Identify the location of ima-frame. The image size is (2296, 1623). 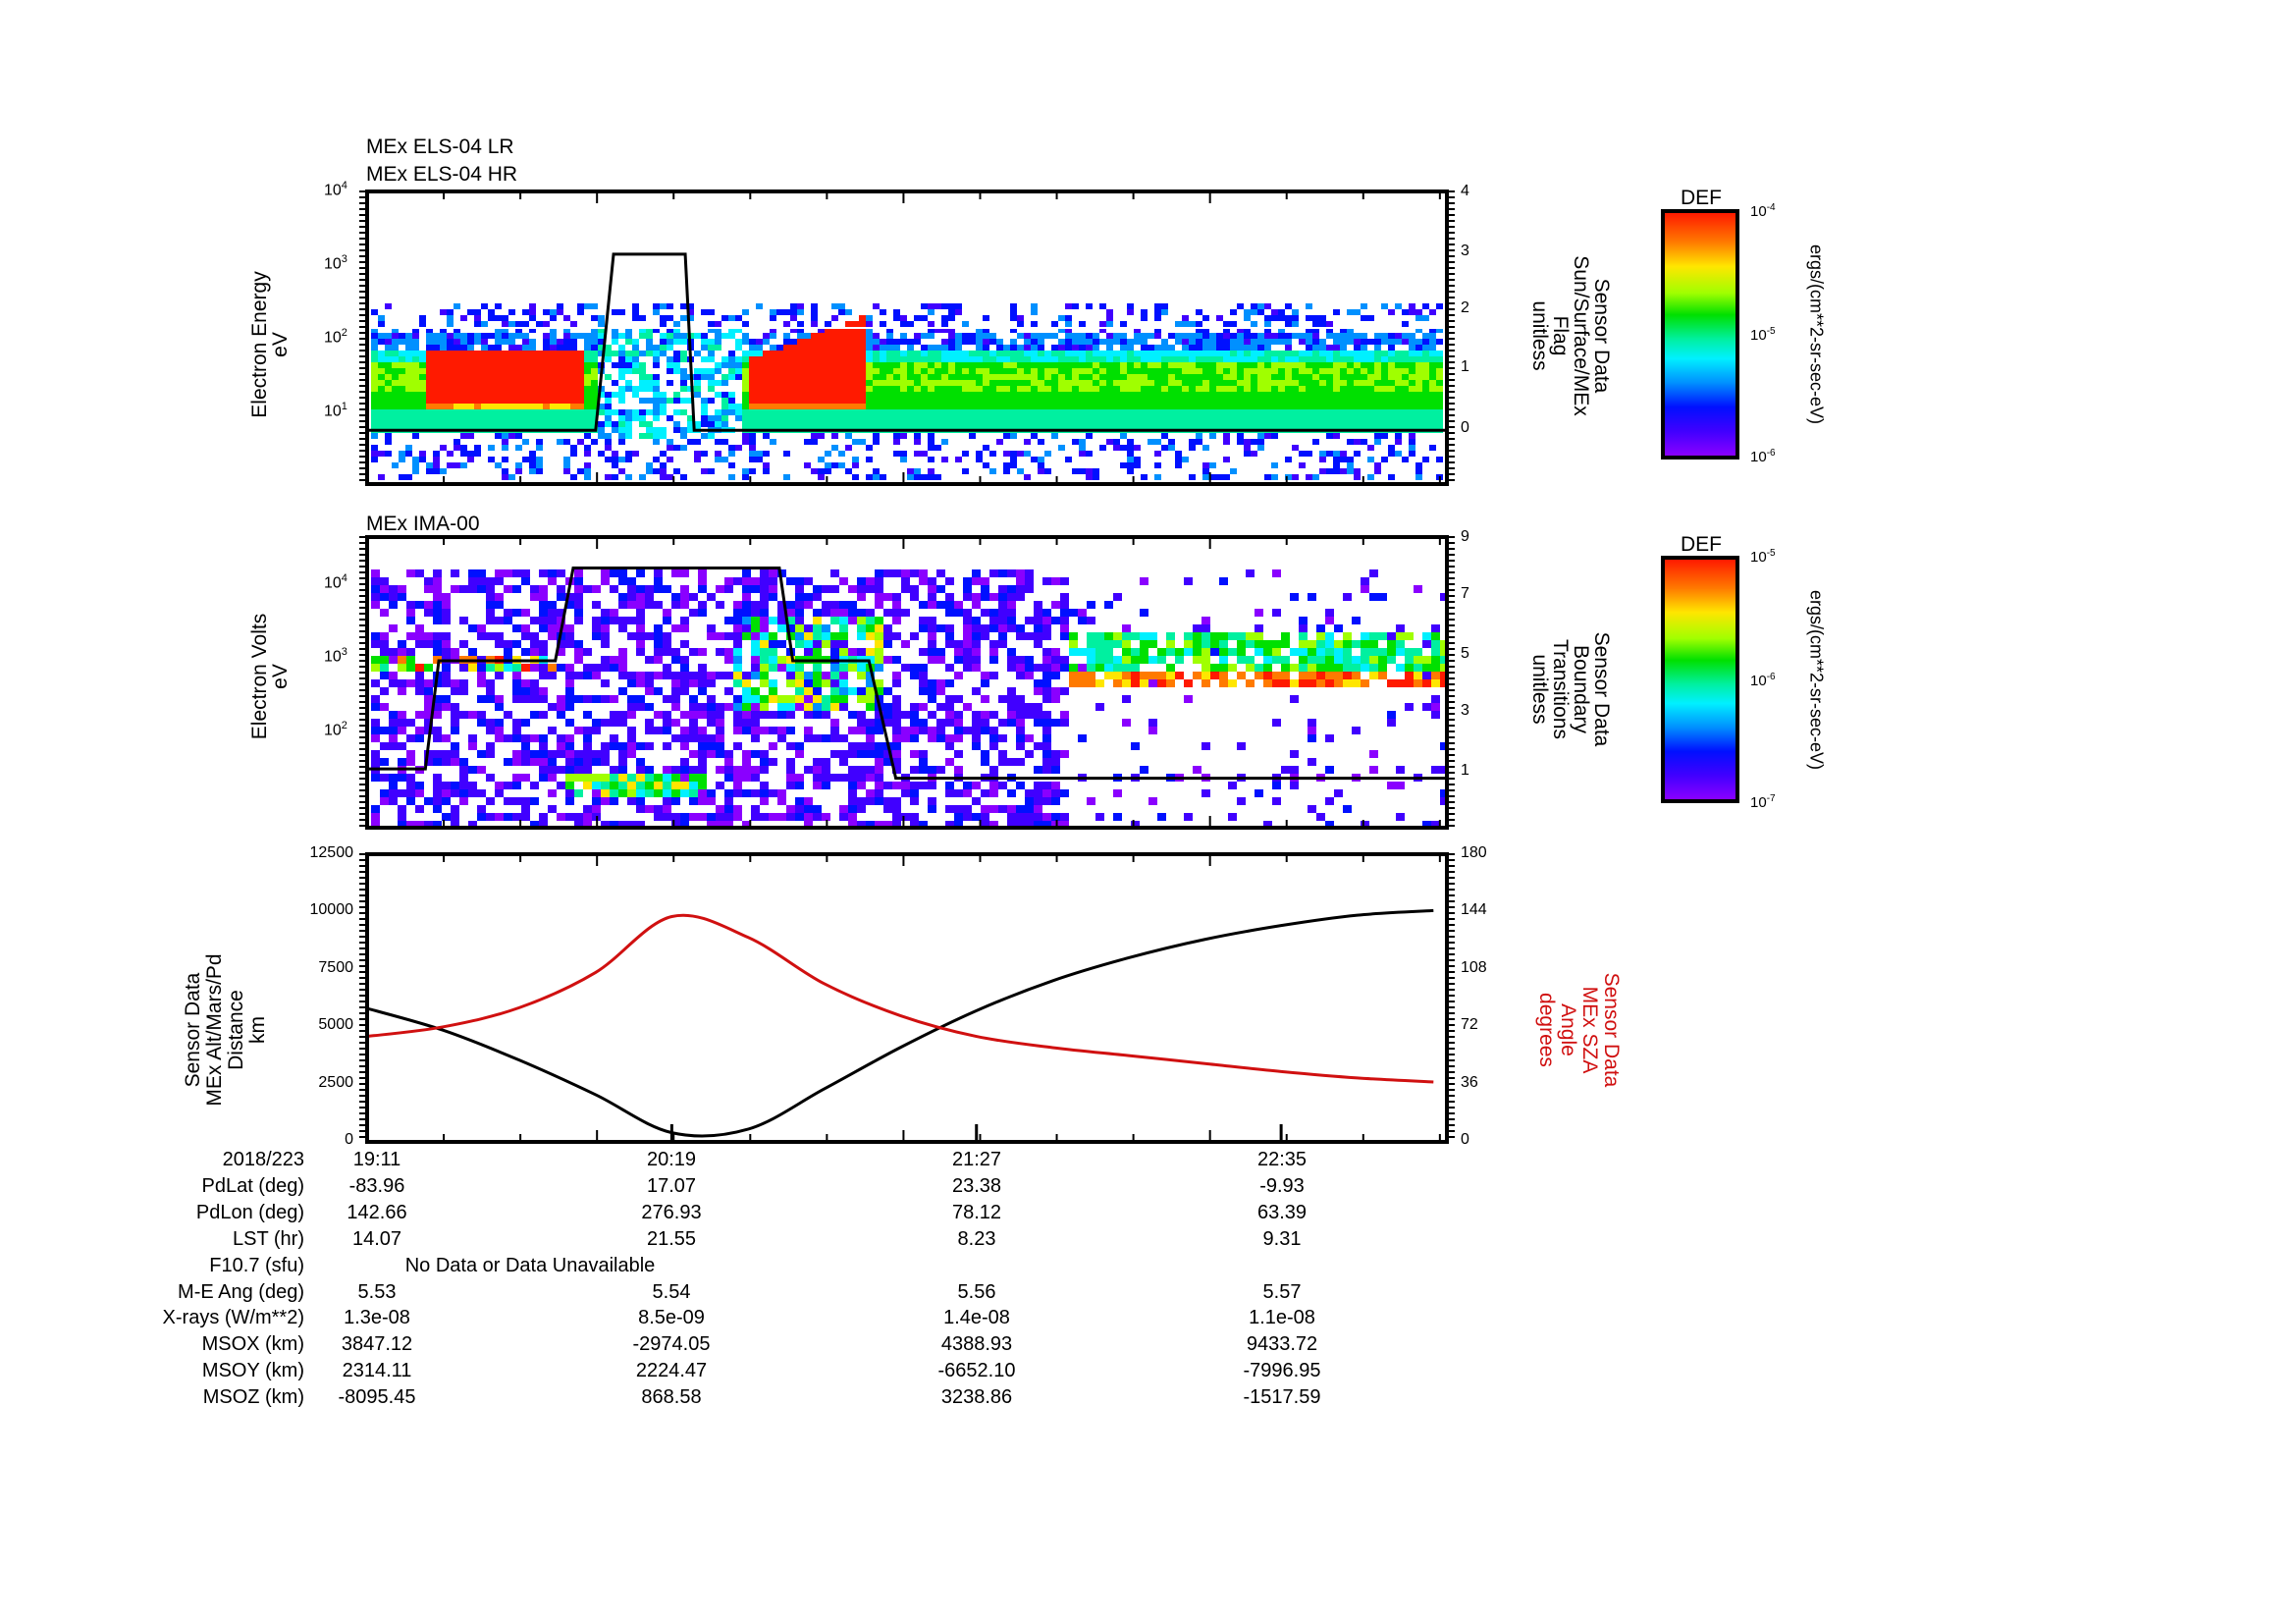
(907, 682).